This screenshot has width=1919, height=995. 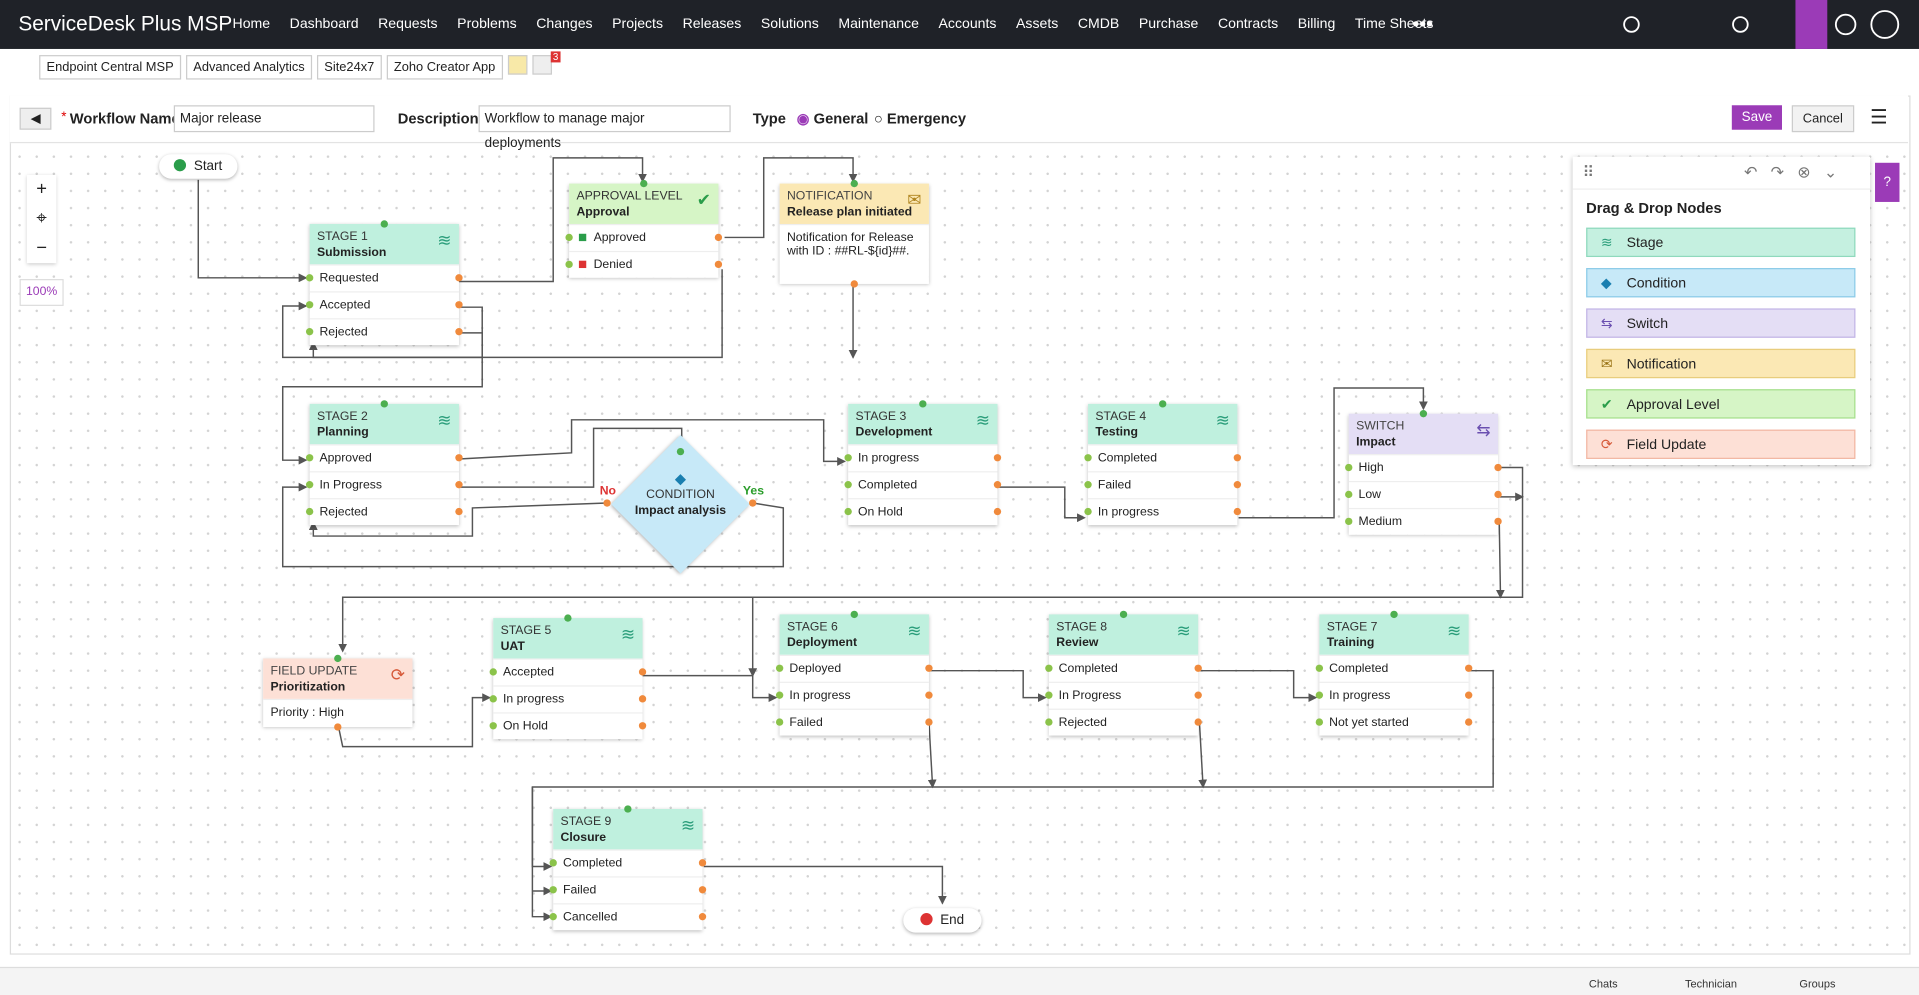 I want to click on palette-icon: ✉, so click(x=1606, y=365).